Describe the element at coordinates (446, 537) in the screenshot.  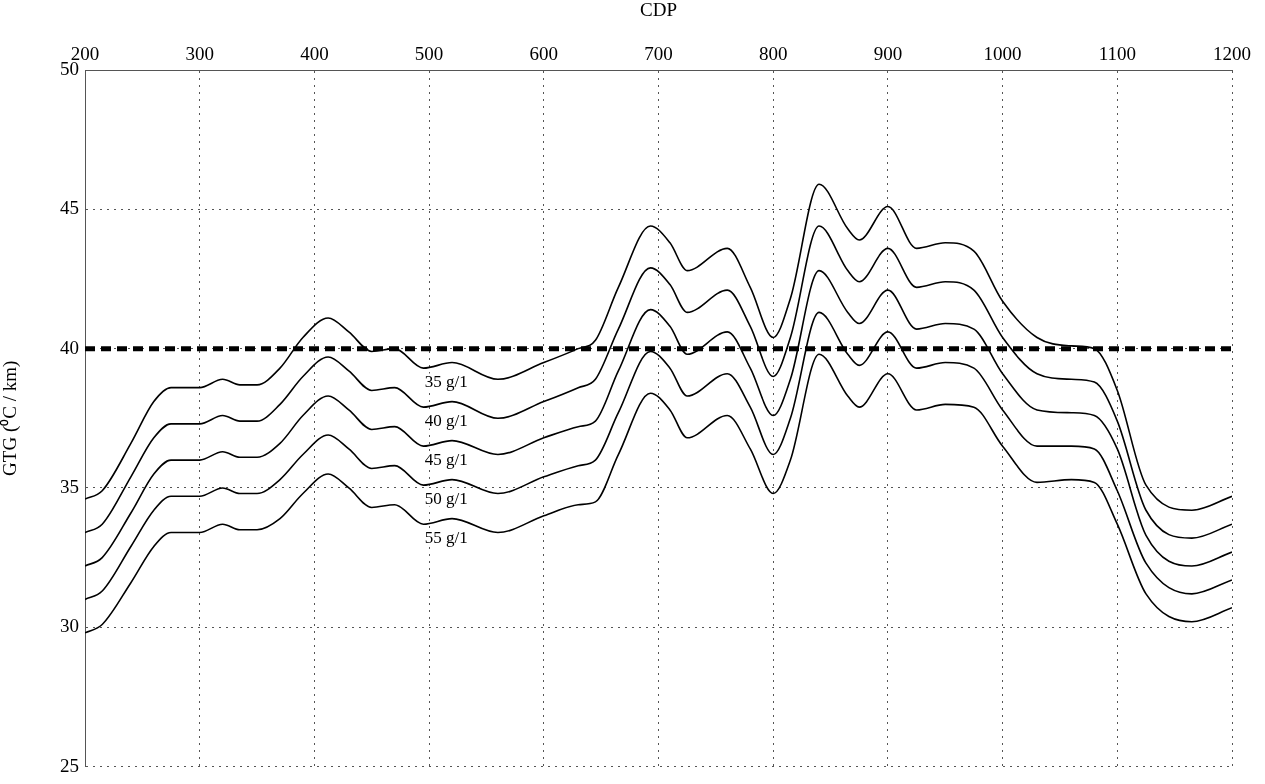
I see `series-label: 55 g/1` at that location.